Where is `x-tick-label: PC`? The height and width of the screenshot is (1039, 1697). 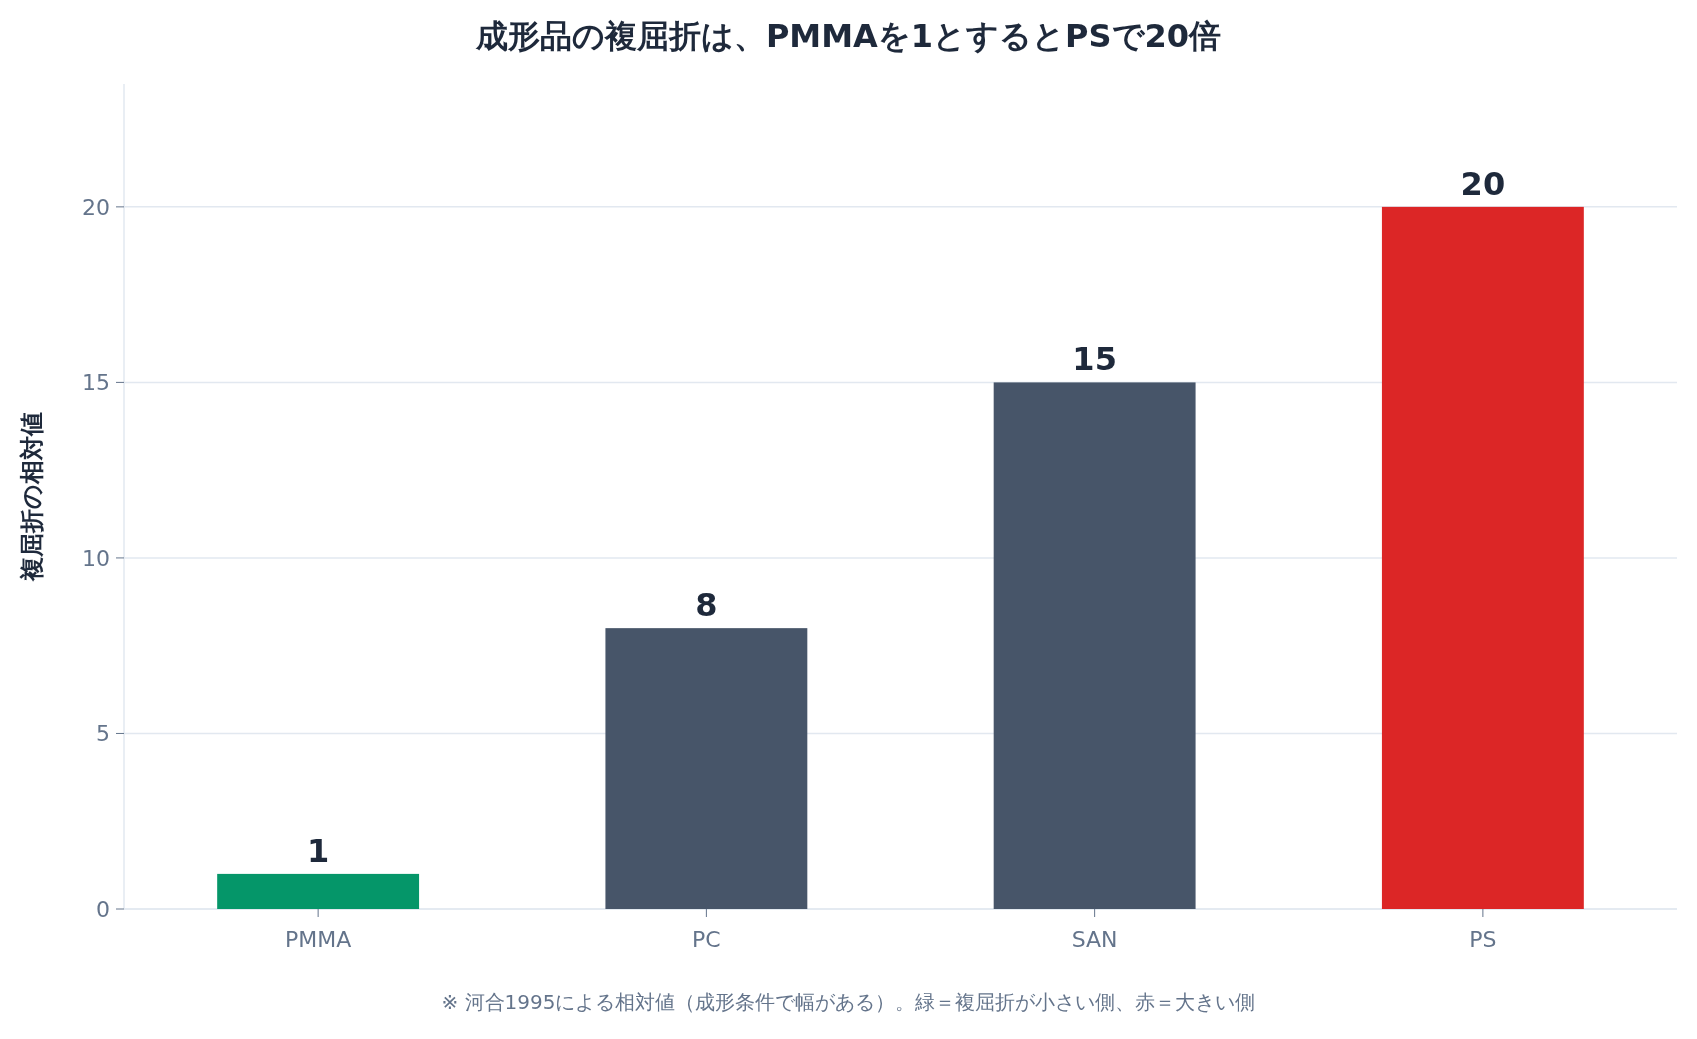
x-tick-label: PC is located at coordinates (706, 939).